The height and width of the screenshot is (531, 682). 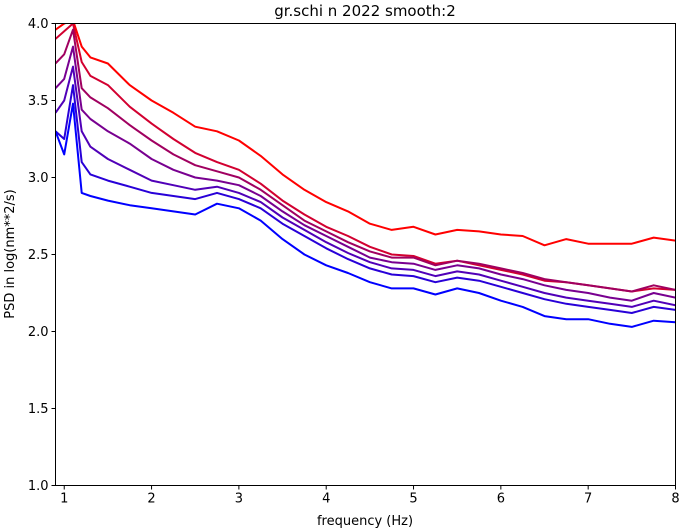 I want to click on x-tick-label: 5, so click(x=413, y=499).